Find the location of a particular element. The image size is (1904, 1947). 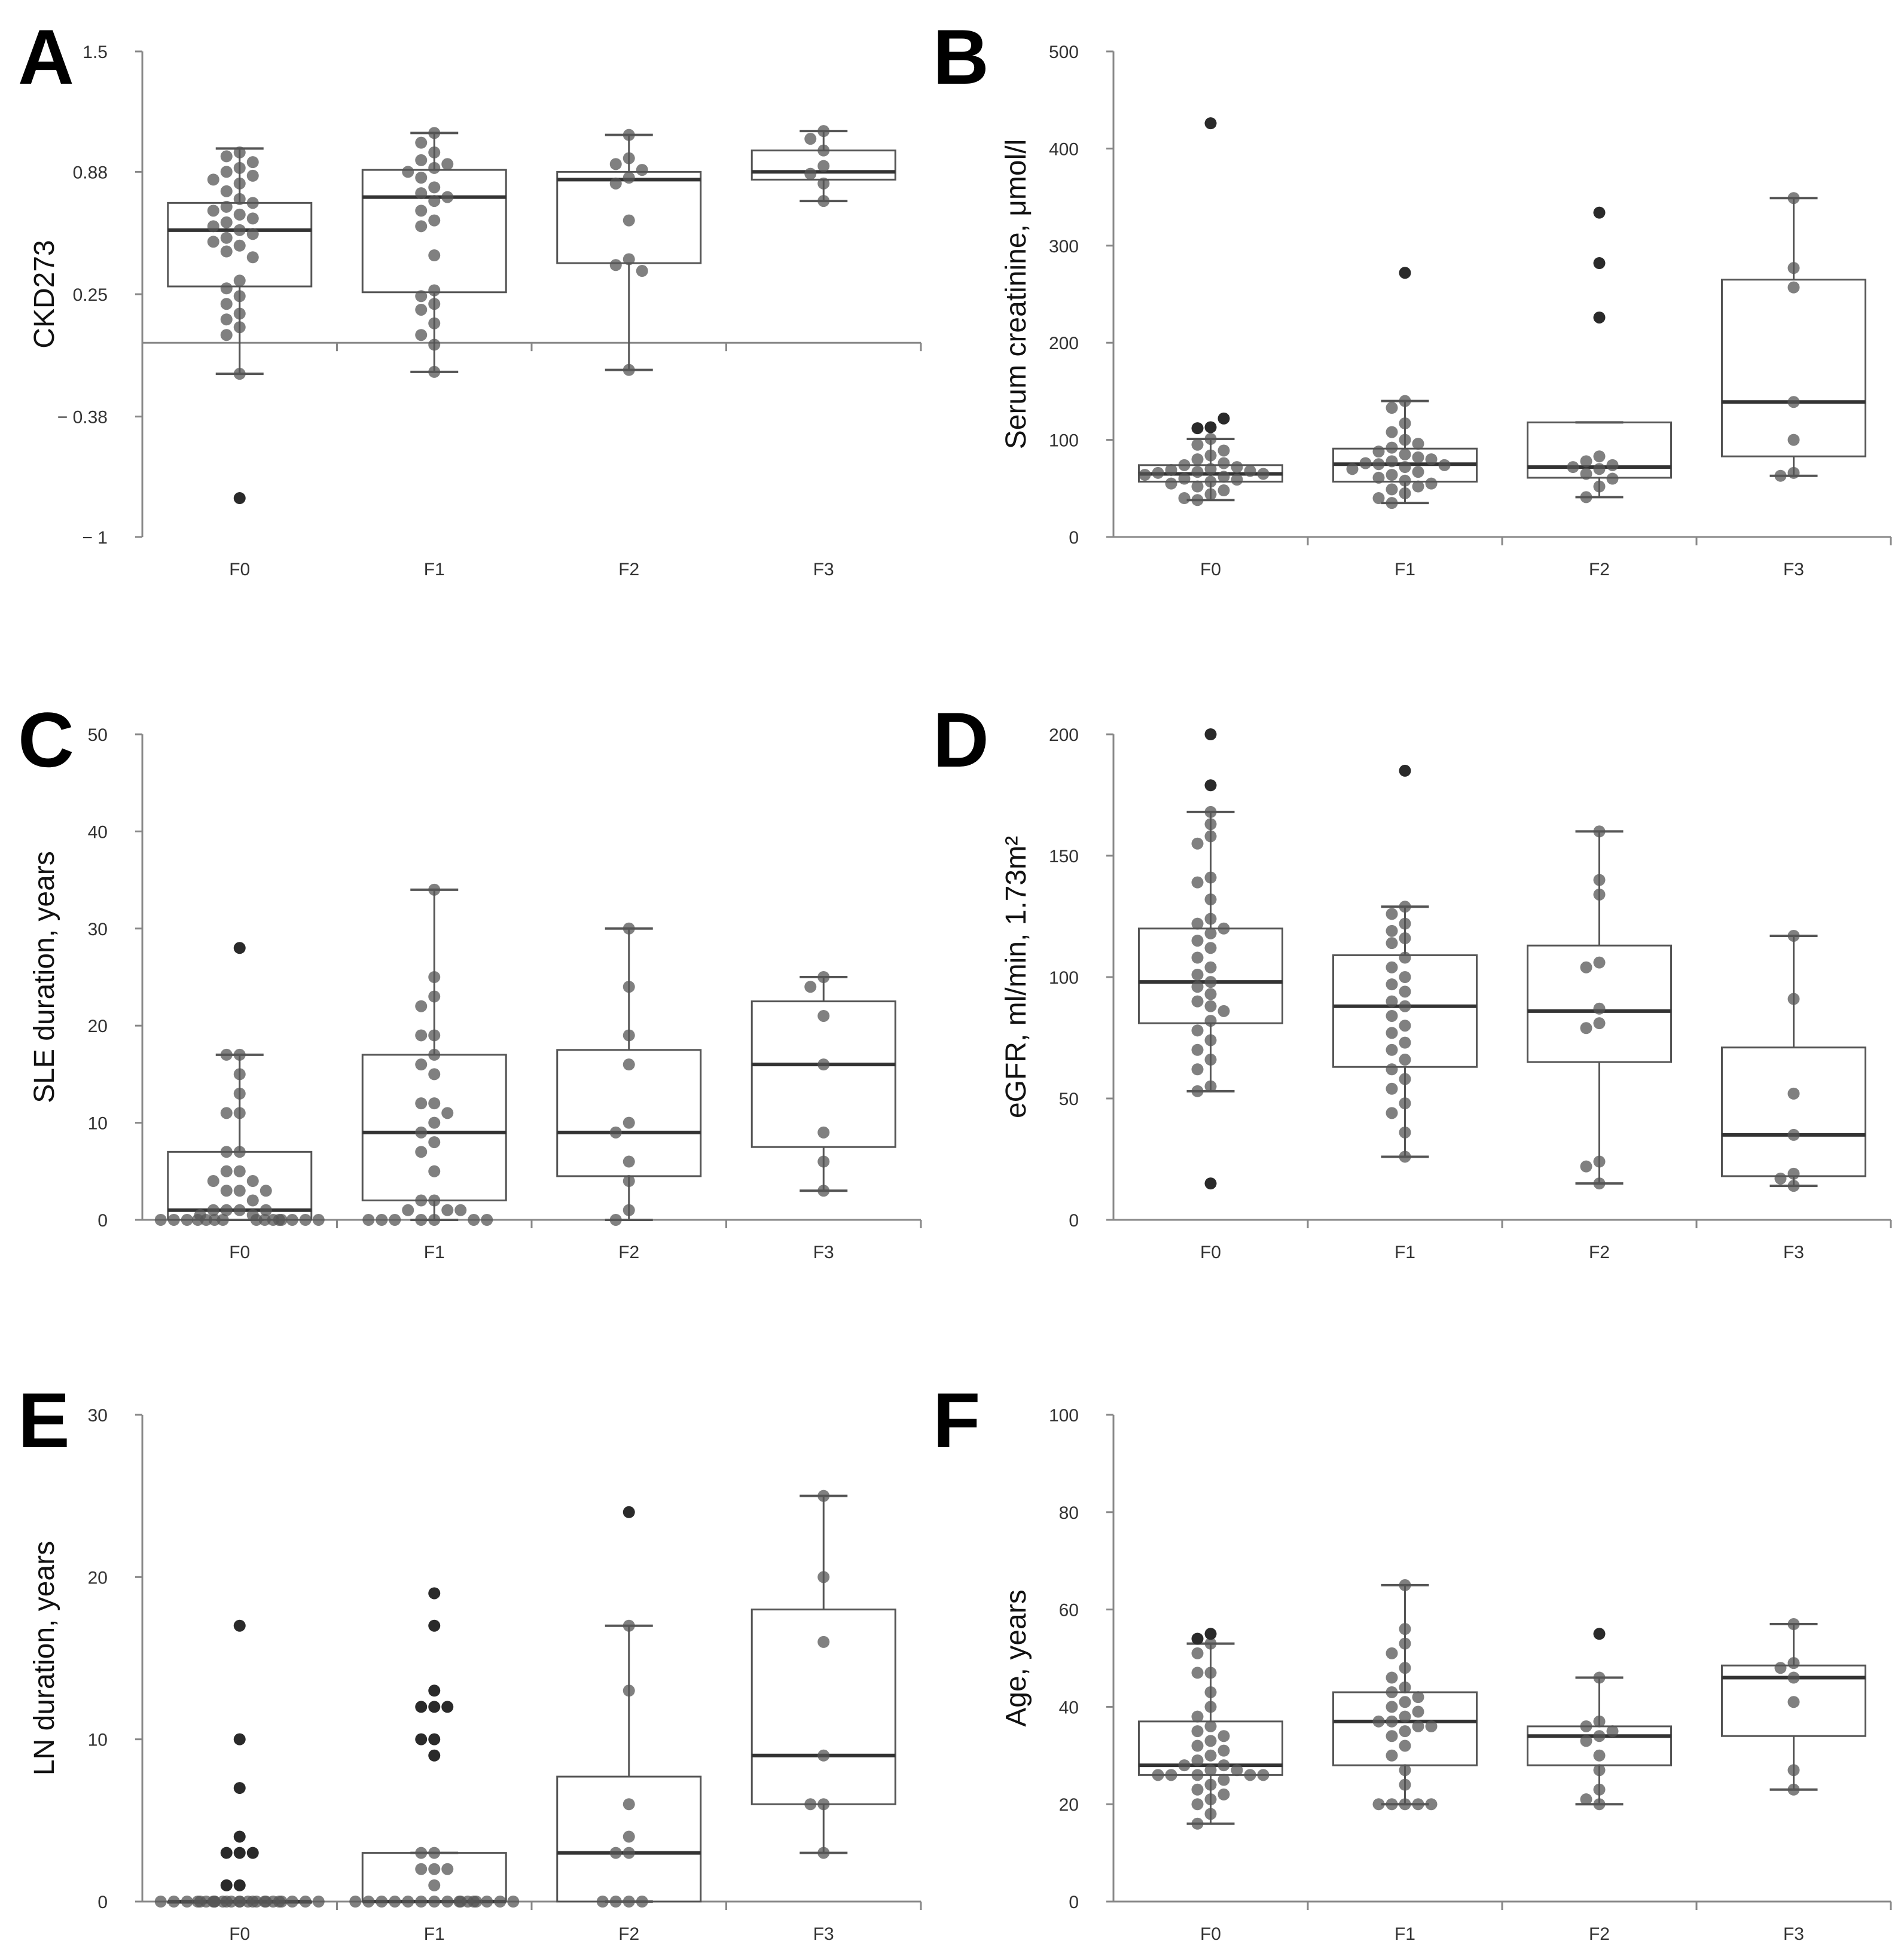

y-axis-label: eGFR, ml/min, 1.73m² is located at coordinates (1016, 977).